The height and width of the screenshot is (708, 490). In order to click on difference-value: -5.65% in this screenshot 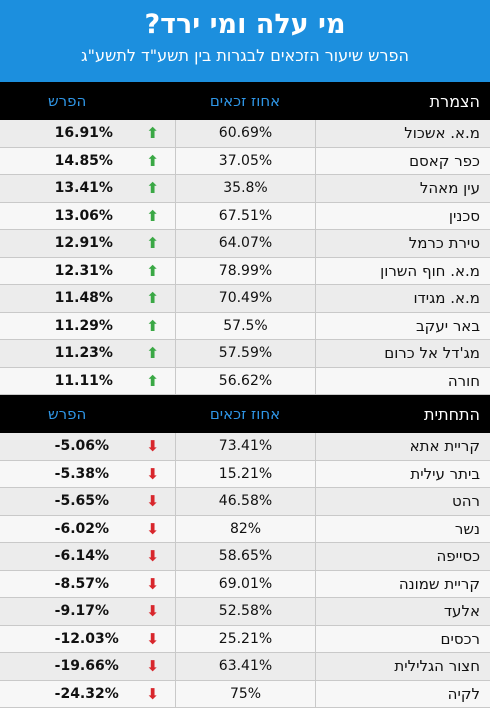, I will do `click(90, 501)`.